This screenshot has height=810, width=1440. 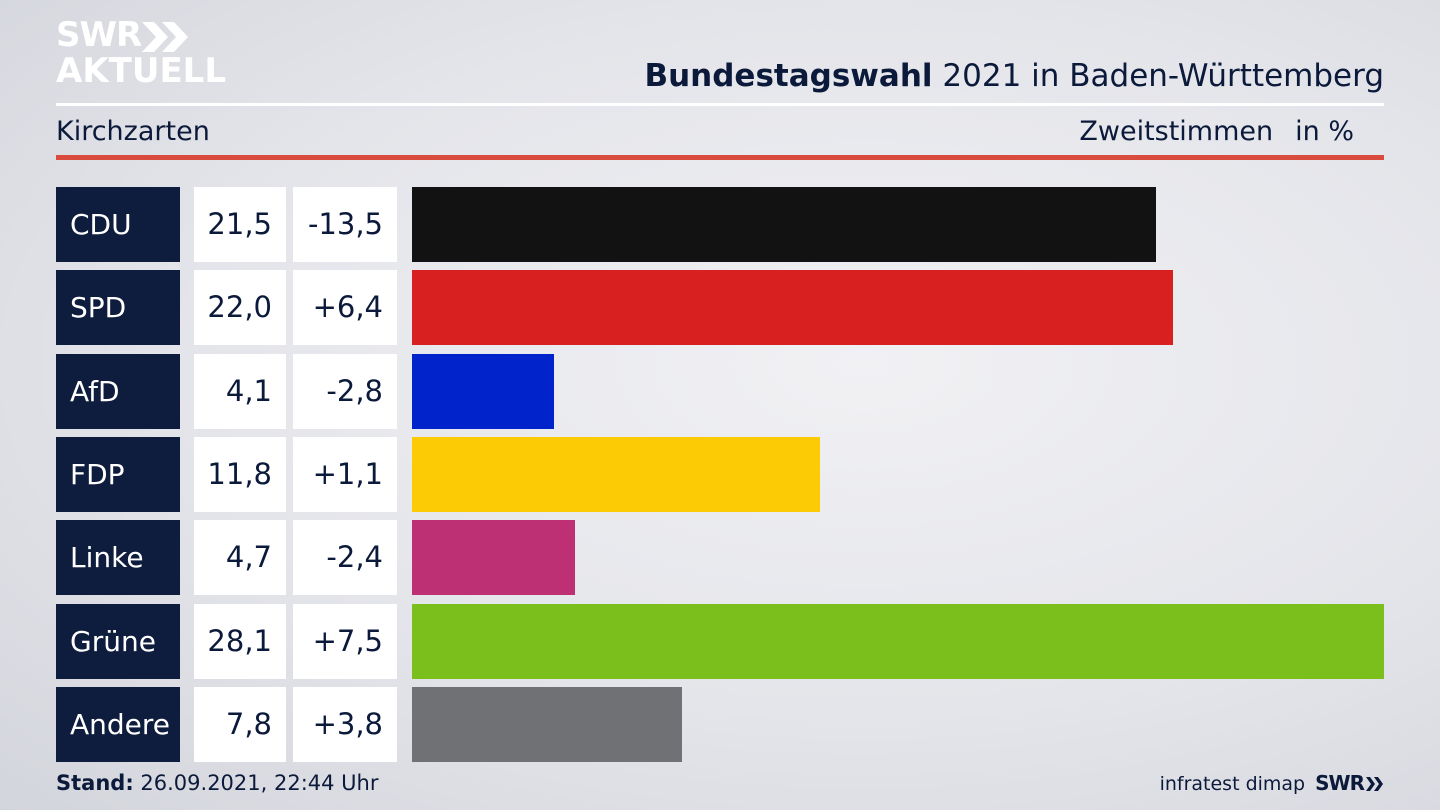 What do you see at coordinates (720, 557) in the screenshot?
I see `party-row: Linke 4,7 -2,4` at bounding box center [720, 557].